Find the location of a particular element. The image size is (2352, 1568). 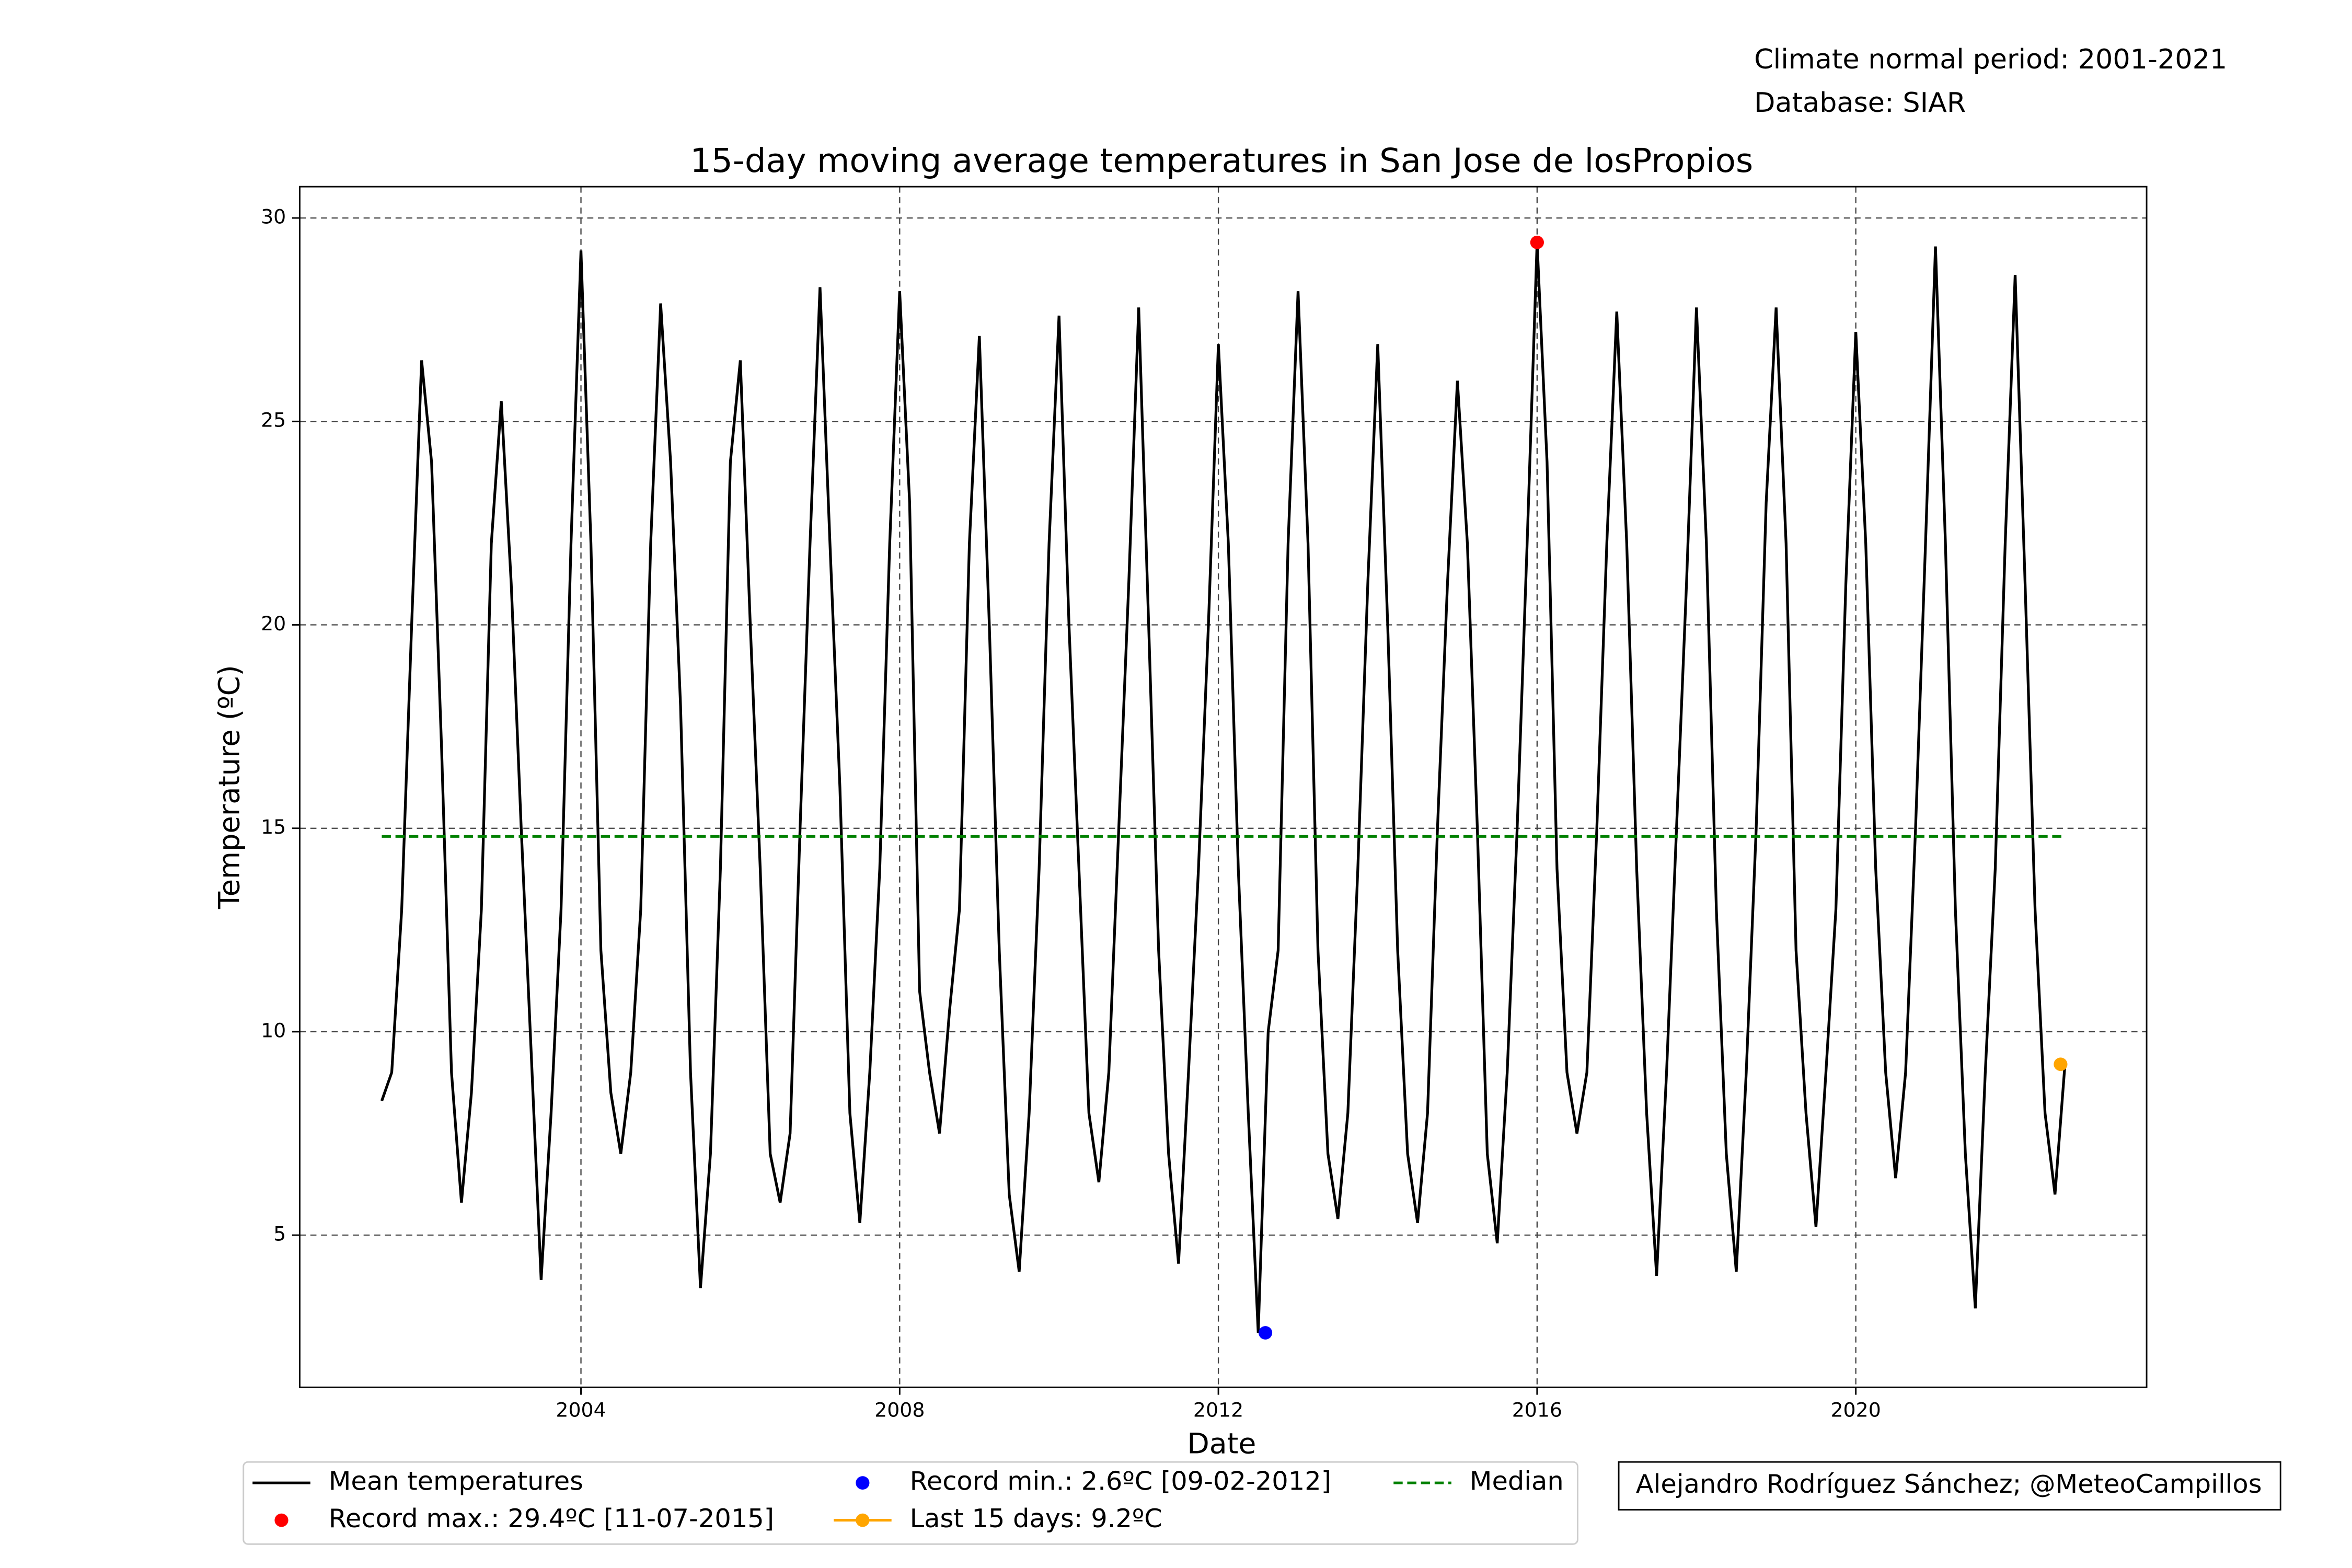

legend-label: Mean temperatures is located at coordinates (456, 1481).